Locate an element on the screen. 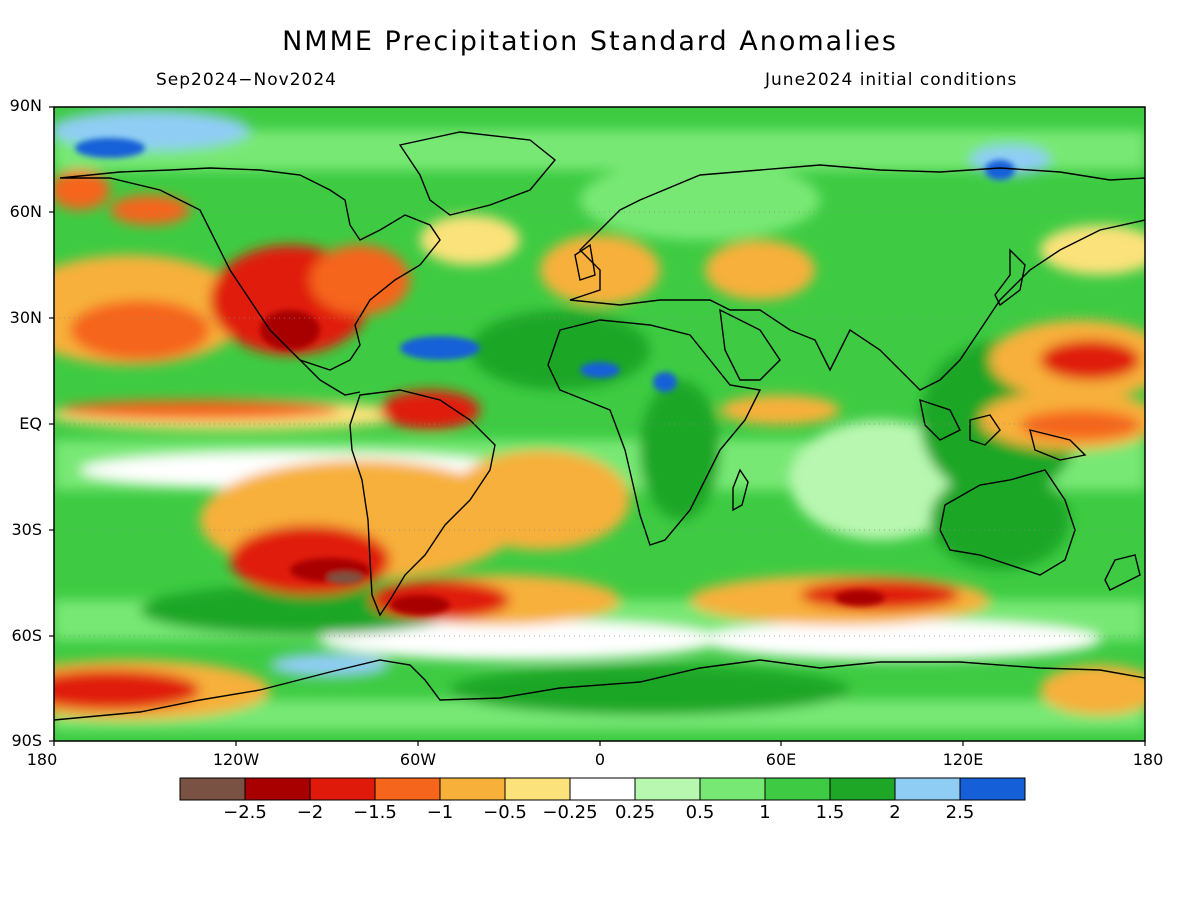 This screenshot has width=1200, height=900. lon-label-180w: 180 is located at coordinates (42, 759).